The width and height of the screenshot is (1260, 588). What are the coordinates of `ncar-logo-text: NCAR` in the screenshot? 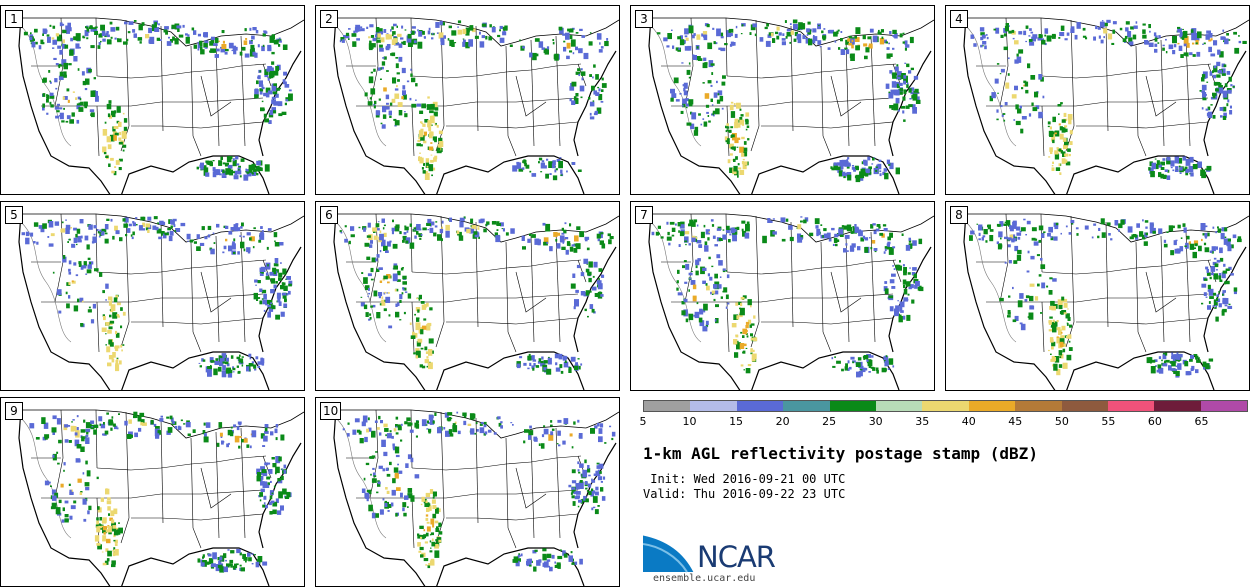 It's located at (736, 557).